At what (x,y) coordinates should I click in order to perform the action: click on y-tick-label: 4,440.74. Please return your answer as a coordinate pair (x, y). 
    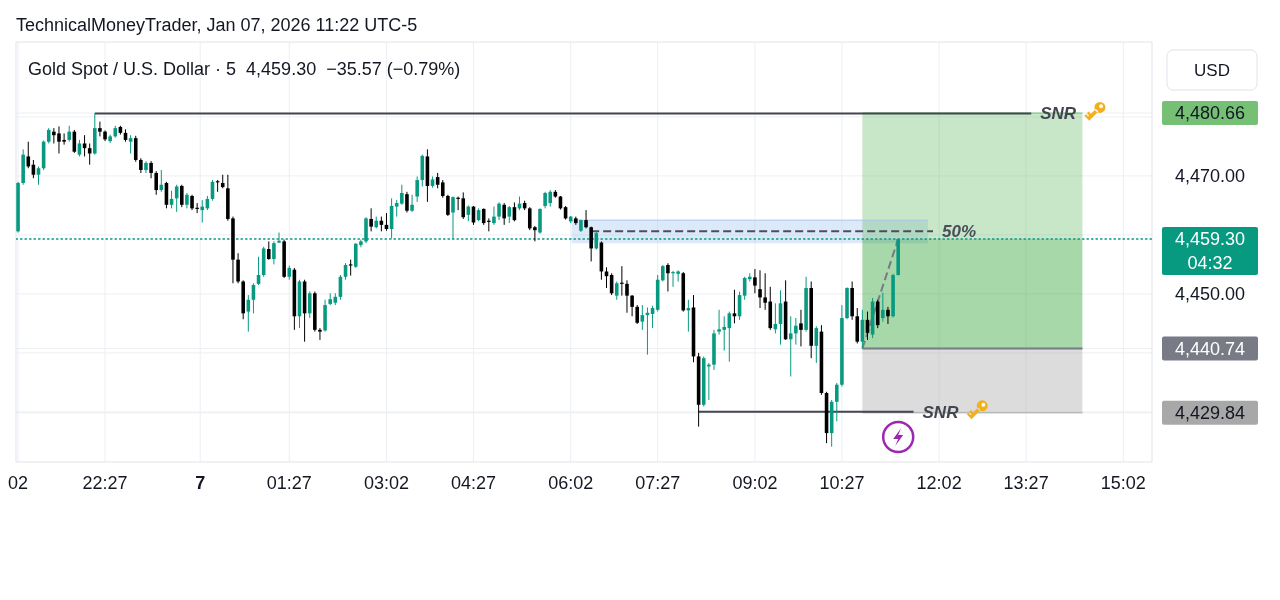
    Looking at the image, I should click on (1210, 348).